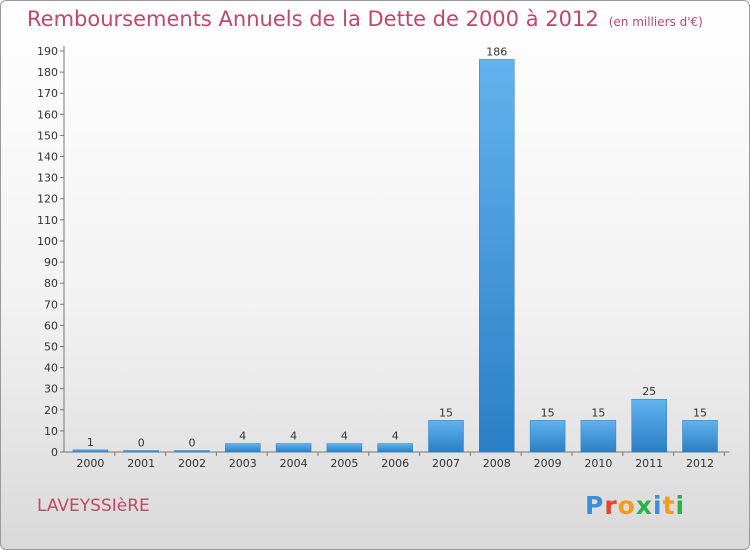 Image resolution: width=750 pixels, height=550 pixels. I want to click on x-tick-label: 2009, so click(548, 463).